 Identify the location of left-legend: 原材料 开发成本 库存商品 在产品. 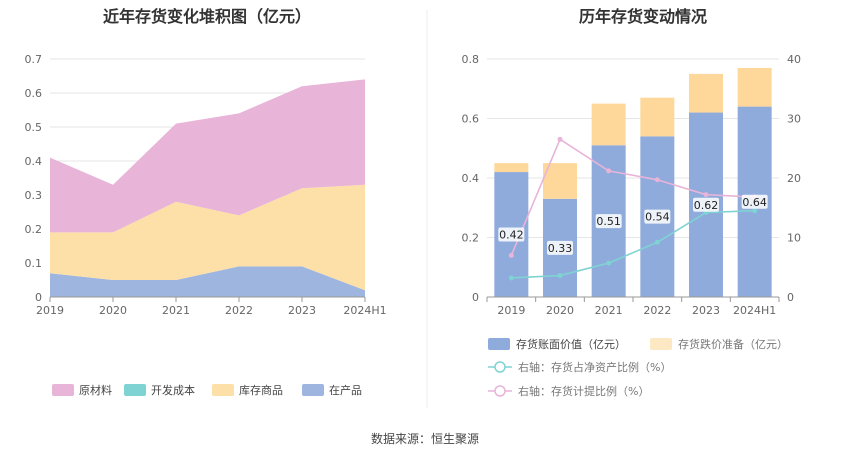
(207, 390).